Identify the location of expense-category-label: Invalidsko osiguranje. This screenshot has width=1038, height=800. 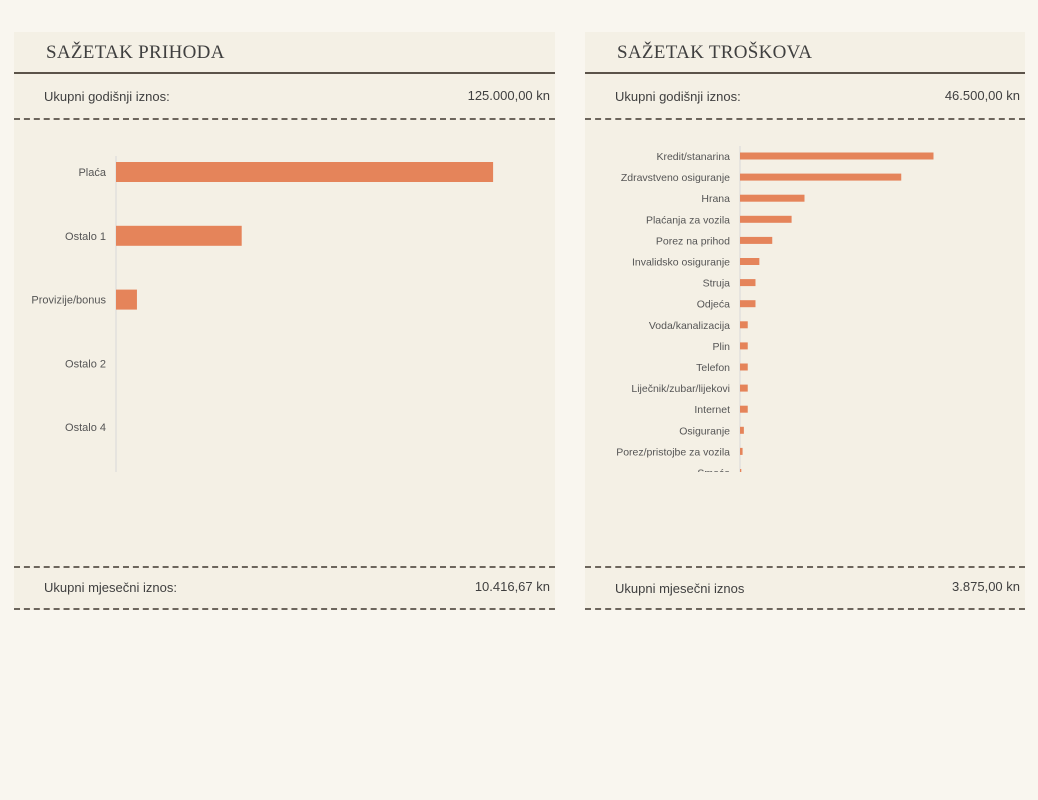
(681, 263).